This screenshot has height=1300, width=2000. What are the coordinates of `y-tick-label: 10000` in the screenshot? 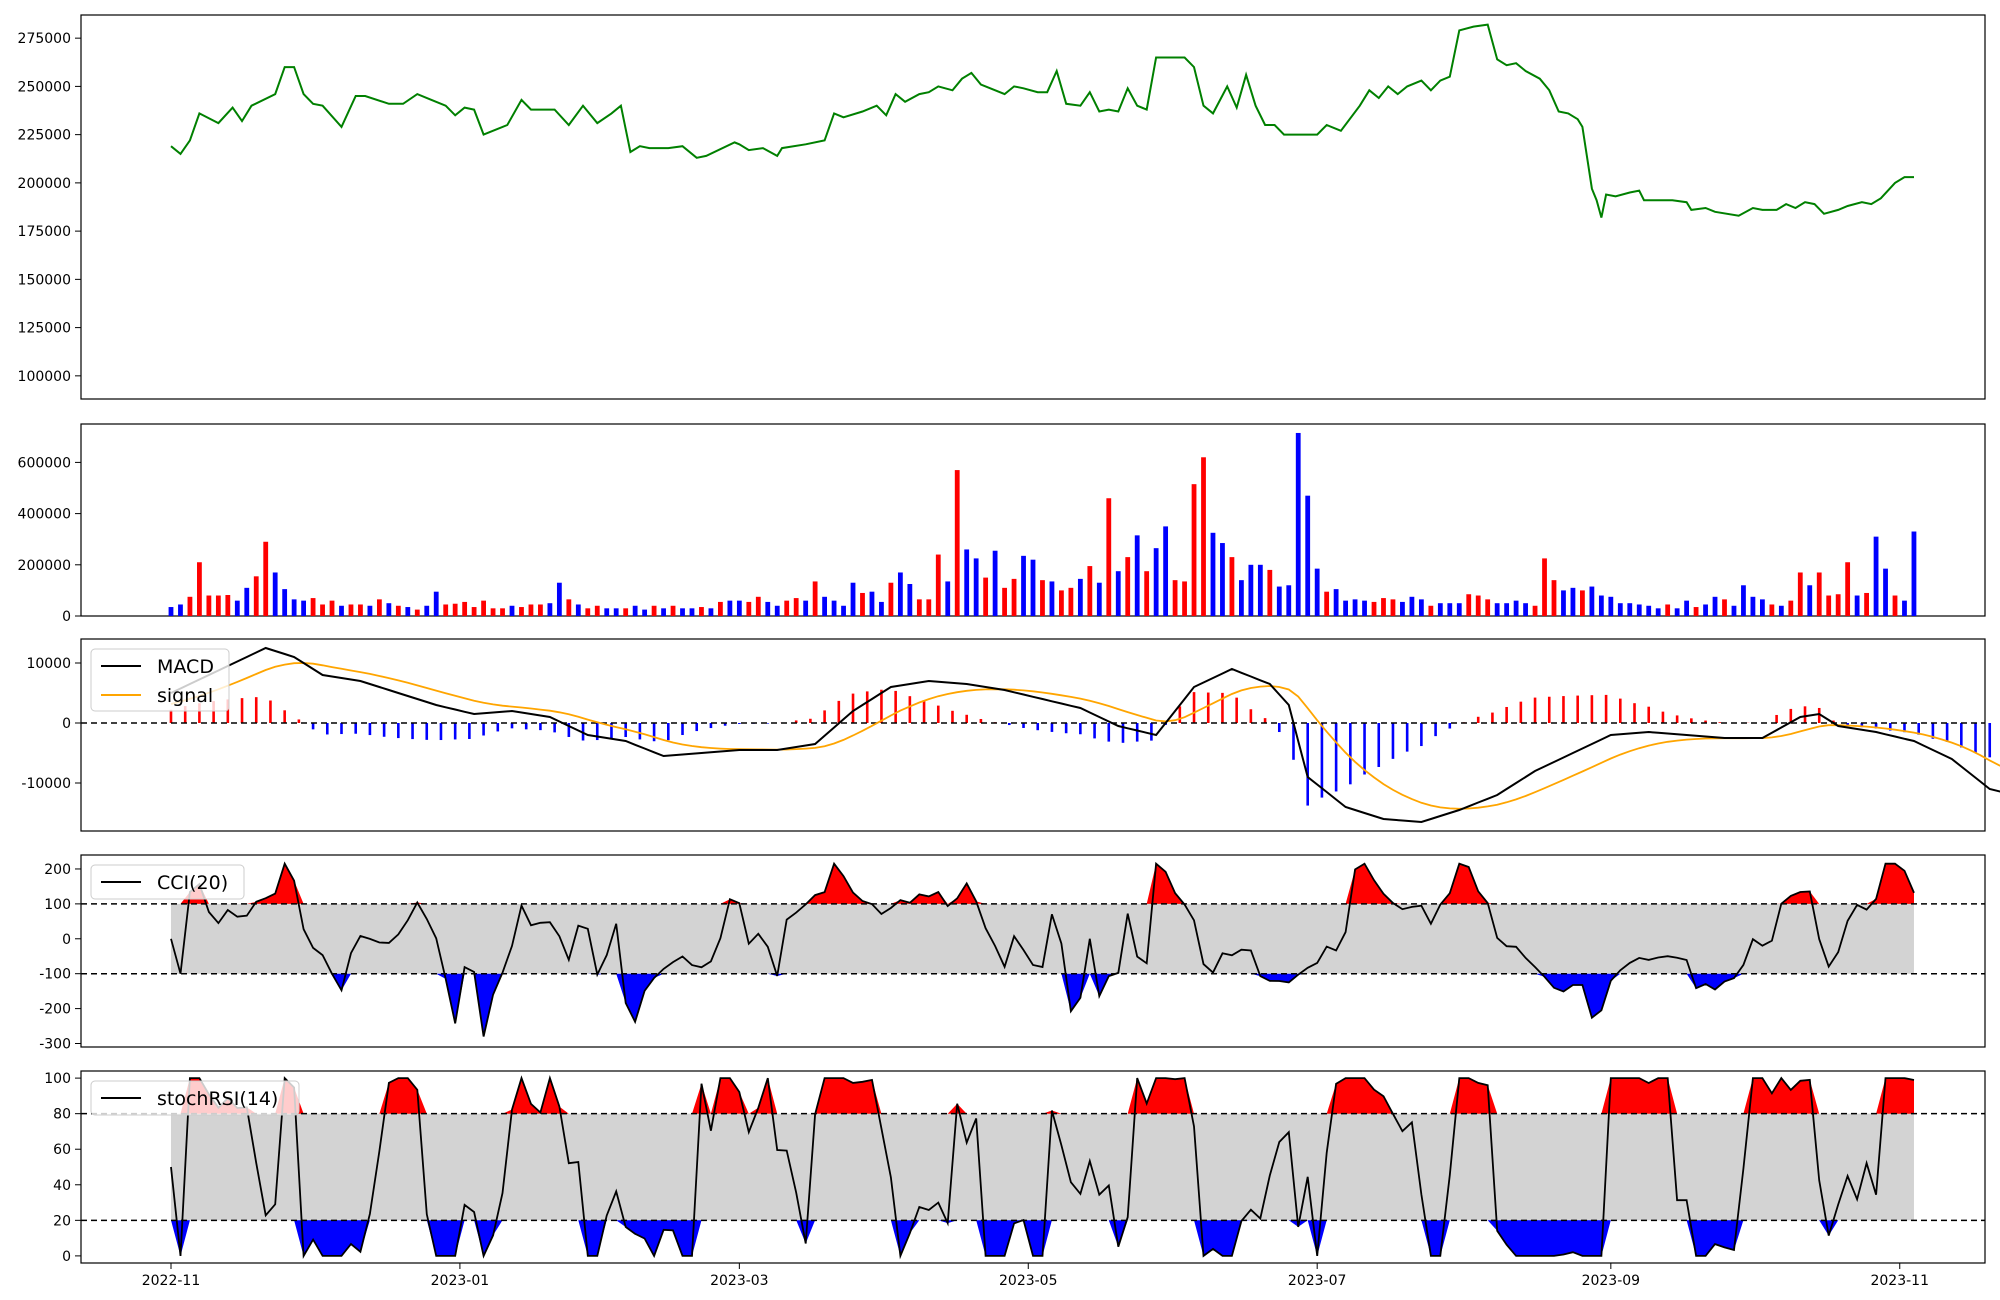 It's located at (48, 664).